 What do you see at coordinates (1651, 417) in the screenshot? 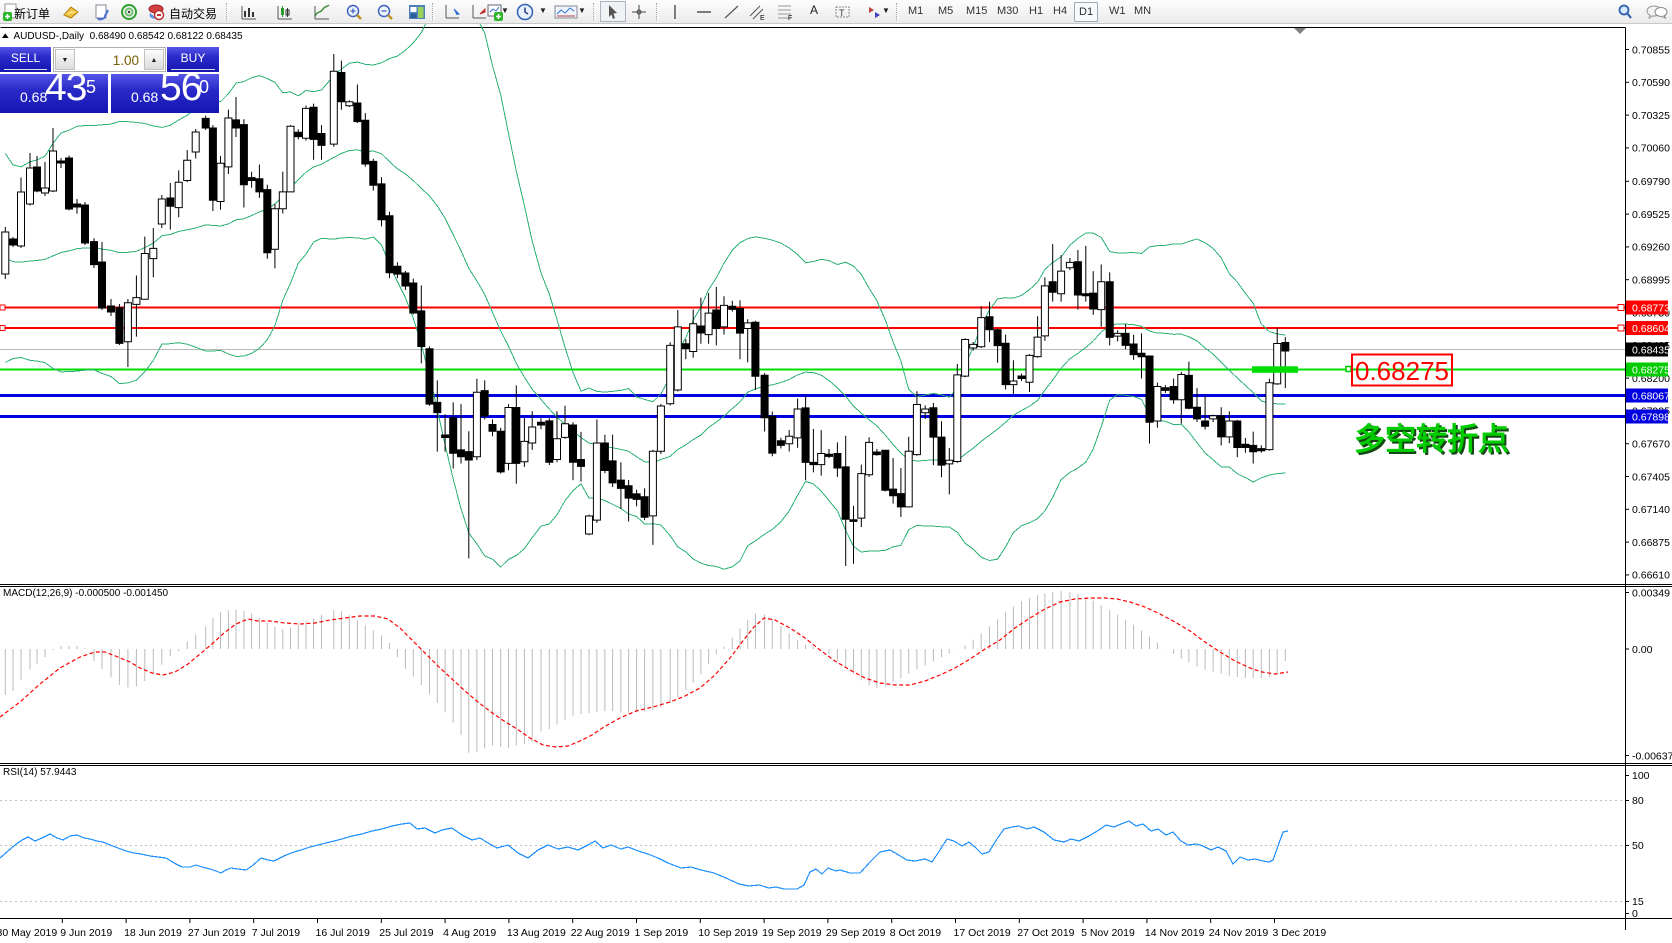
I see `svg-text: 0.67898` at bounding box center [1651, 417].